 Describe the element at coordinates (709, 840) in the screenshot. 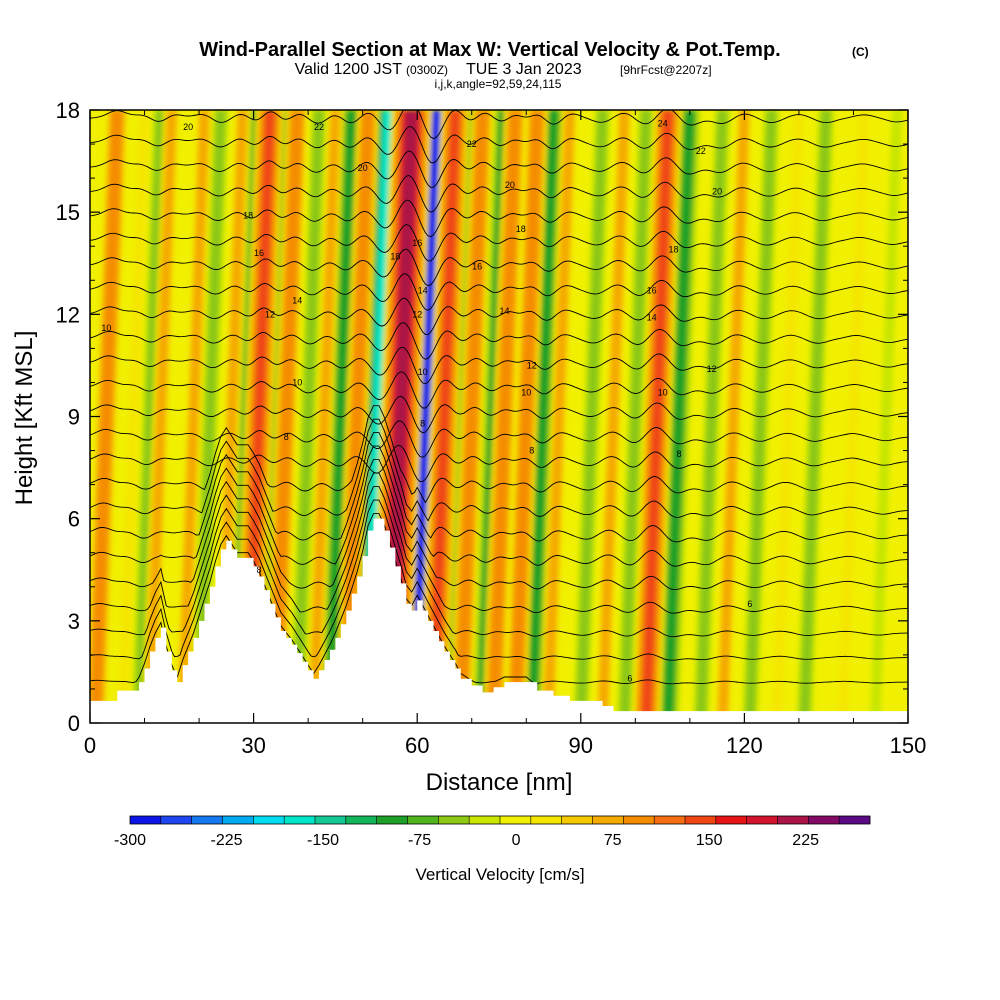

I see `colorbar-tick-label: 150` at that location.